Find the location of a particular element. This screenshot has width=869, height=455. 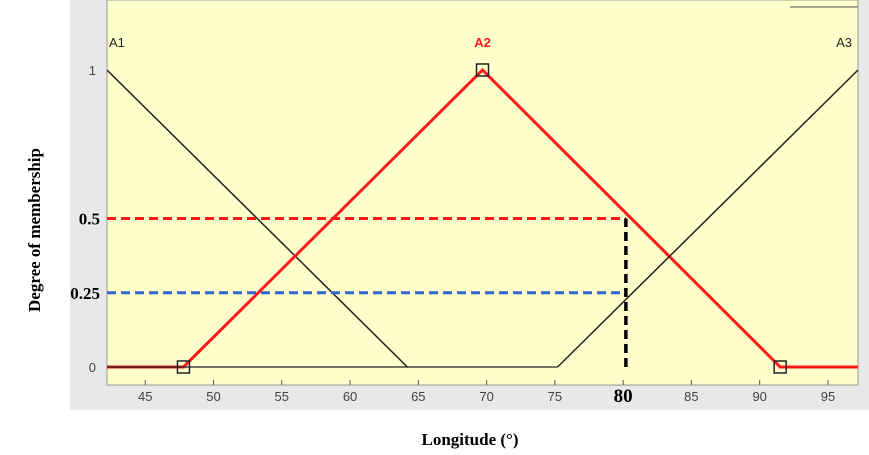

series-label-a2: A2 is located at coordinates (482, 42).